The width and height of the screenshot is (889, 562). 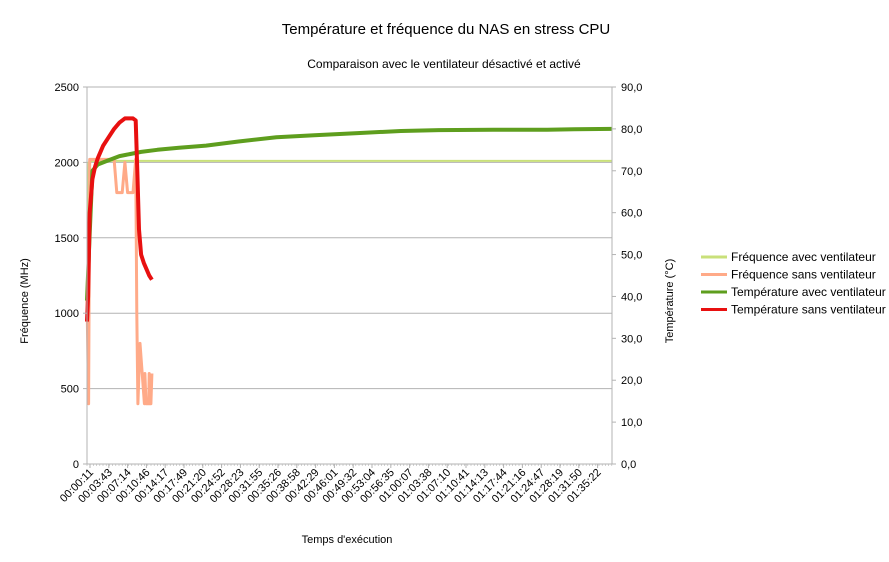 I want to click on y-axis-right-label: Température (°C), so click(x=670, y=301).